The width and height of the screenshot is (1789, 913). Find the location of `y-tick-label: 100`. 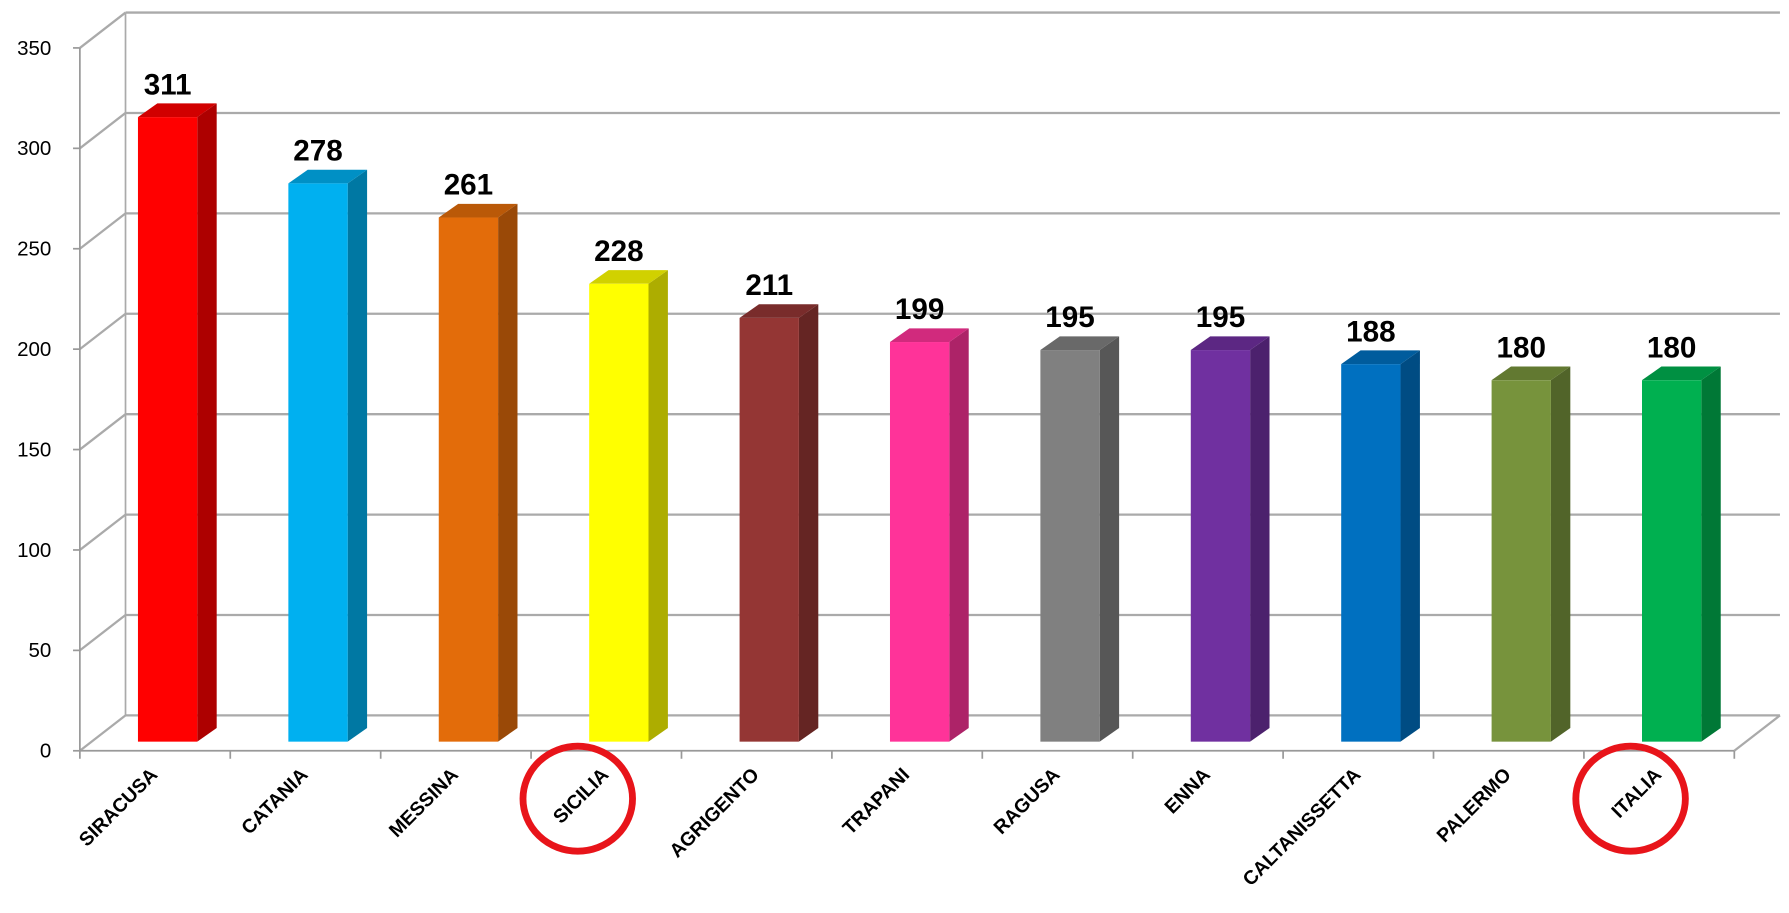

y-tick-label: 100 is located at coordinates (34, 550).